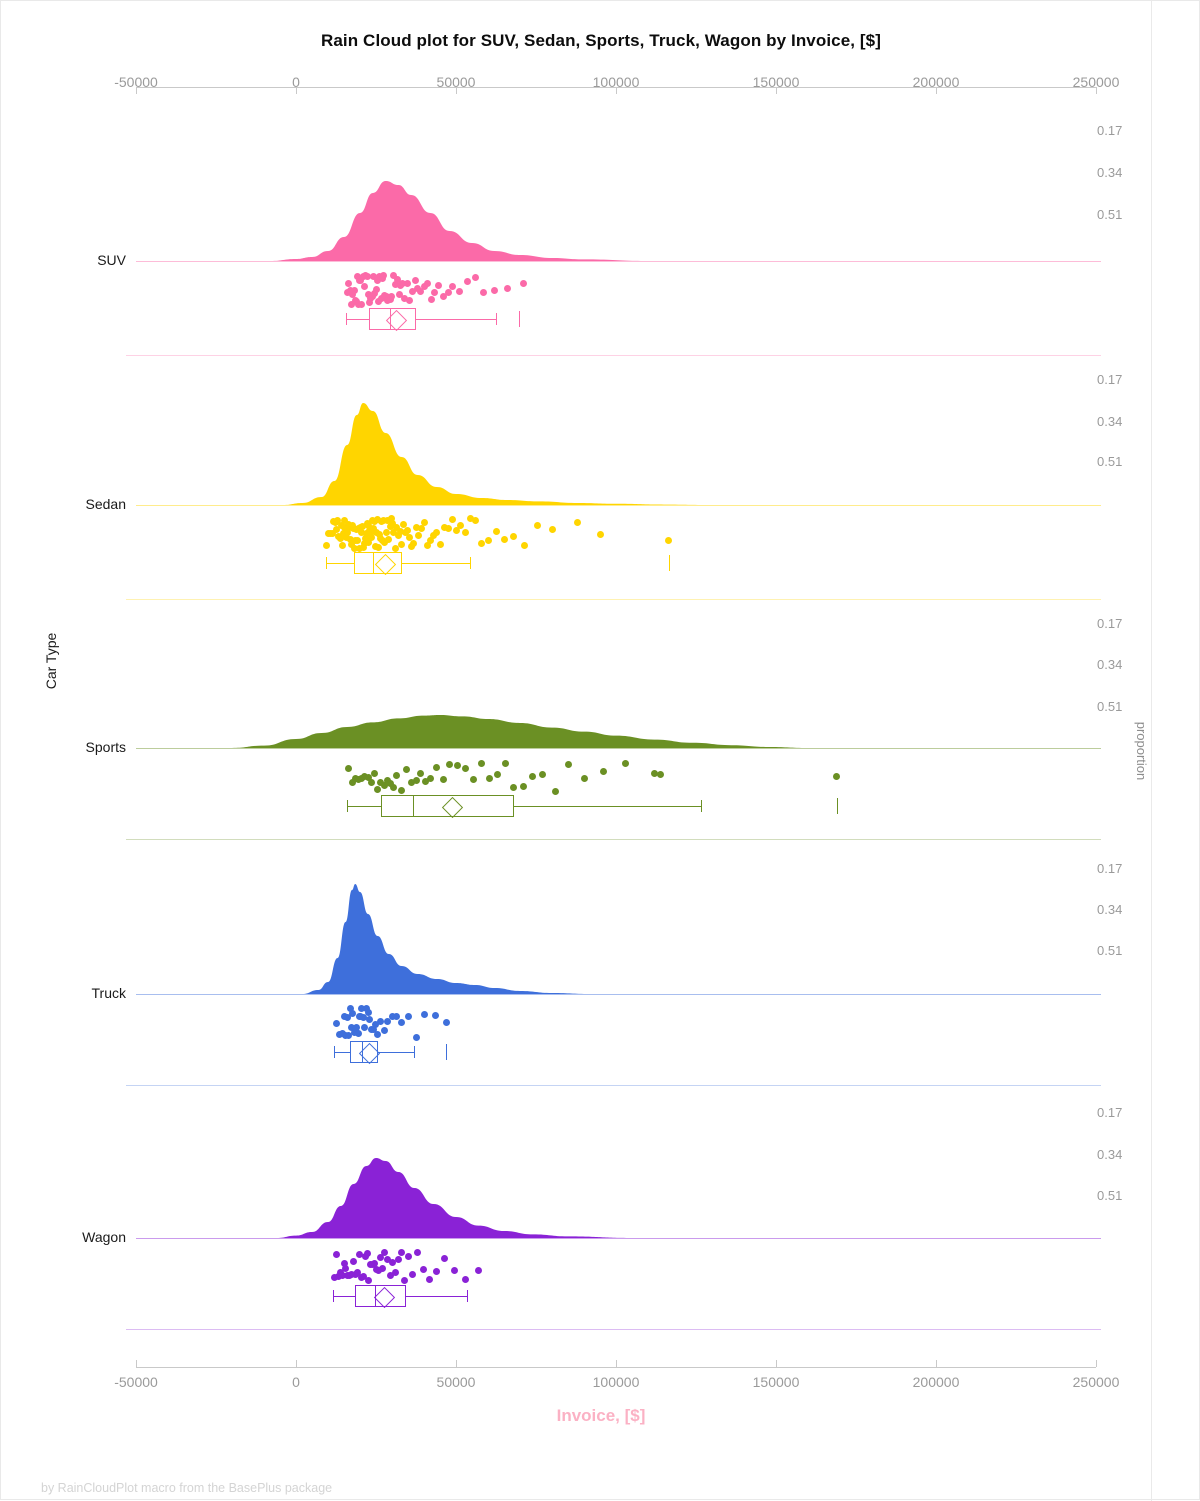 The image size is (1200, 1501). What do you see at coordinates (776, 1382) in the screenshot?
I see `x-axis-tick-label-bottom-4: 150000` at bounding box center [776, 1382].